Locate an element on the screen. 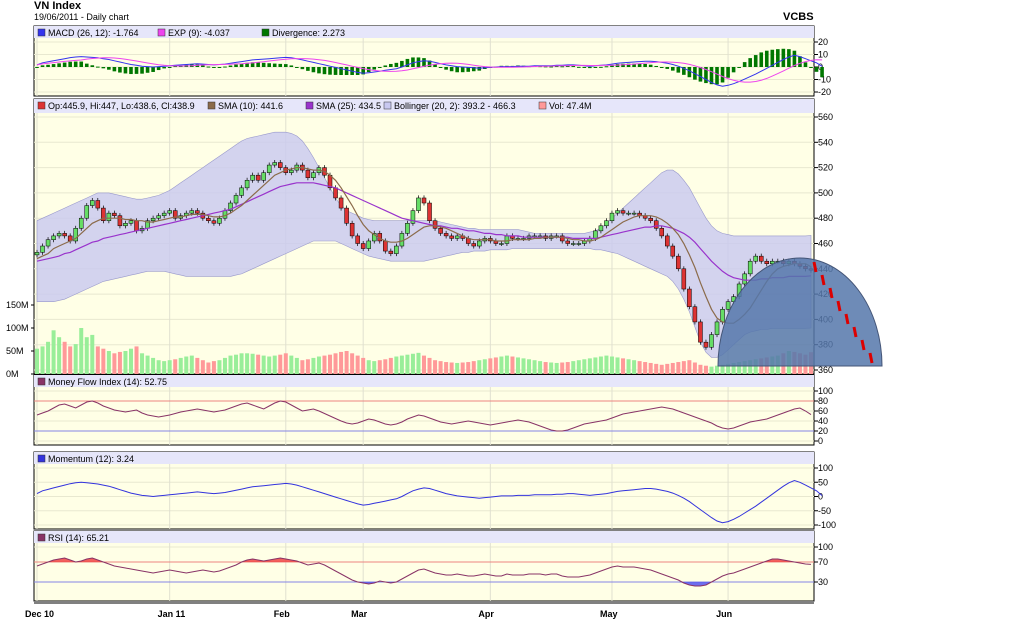 Image resolution: width=1024 pixels, height=633 pixels. price-y-tick-label: 540 is located at coordinates (825, 142).